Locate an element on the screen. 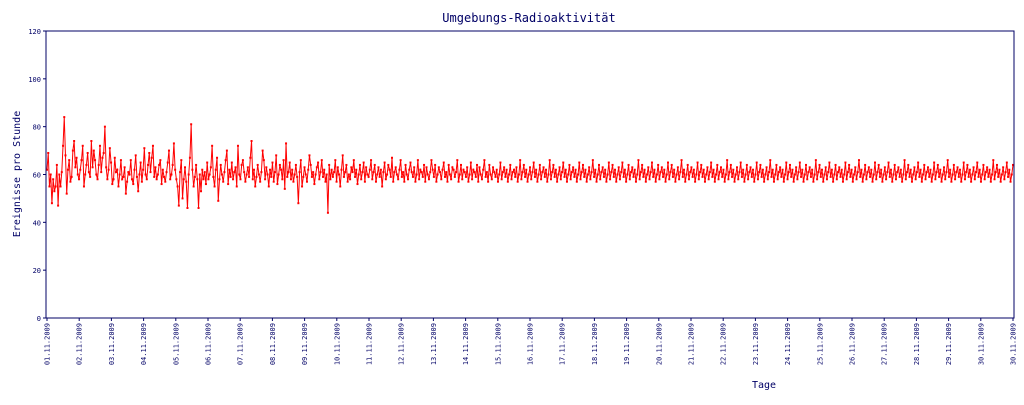 This screenshot has height=405, width=1024. y-tick-label: 40 is located at coordinates (37, 223).